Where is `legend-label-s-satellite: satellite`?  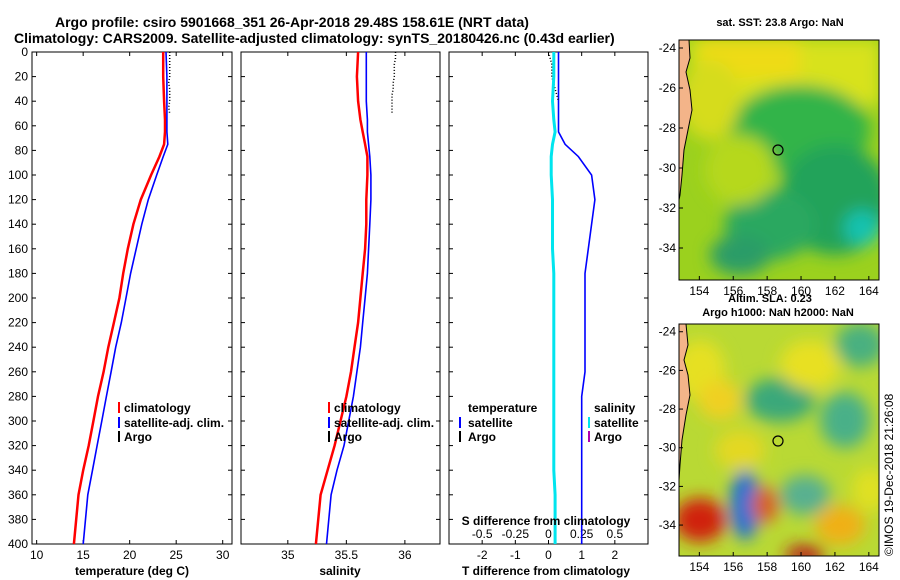 legend-label-s-satellite: satellite is located at coordinates (616, 423).